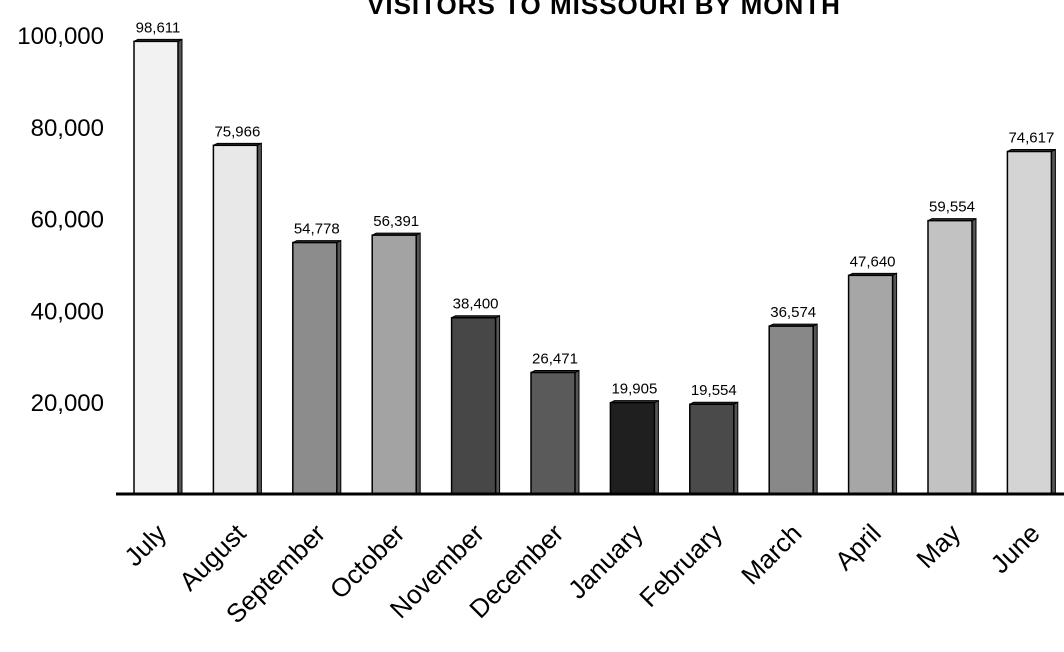  I want to click on y-tick-label: 20,000, so click(67, 403).